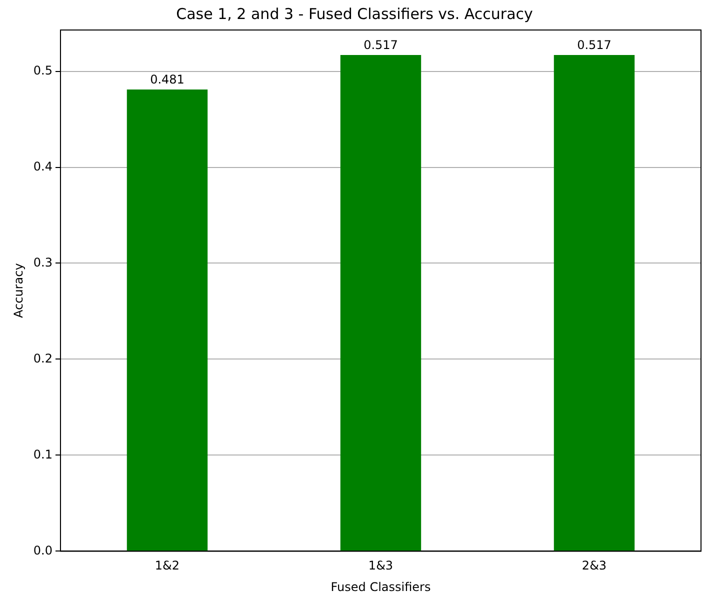 The height and width of the screenshot is (603, 709). What do you see at coordinates (18, 290) in the screenshot?
I see `y-axis-title: Accuracy` at bounding box center [18, 290].